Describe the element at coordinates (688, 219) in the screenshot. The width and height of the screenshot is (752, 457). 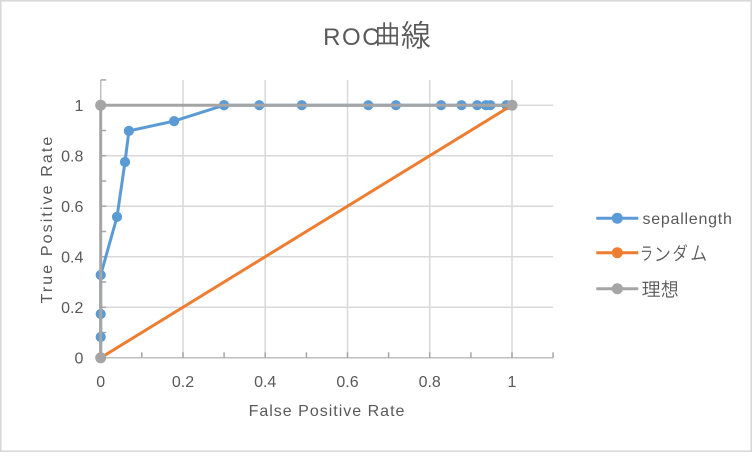
I see `svg-text: sepallength` at that location.